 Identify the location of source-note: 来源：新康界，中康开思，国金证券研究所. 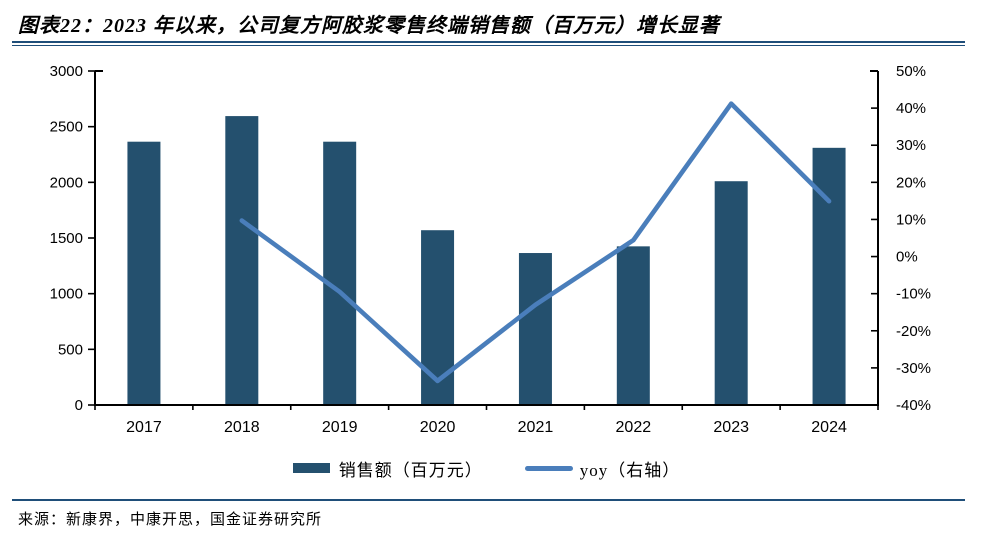
(170, 520).